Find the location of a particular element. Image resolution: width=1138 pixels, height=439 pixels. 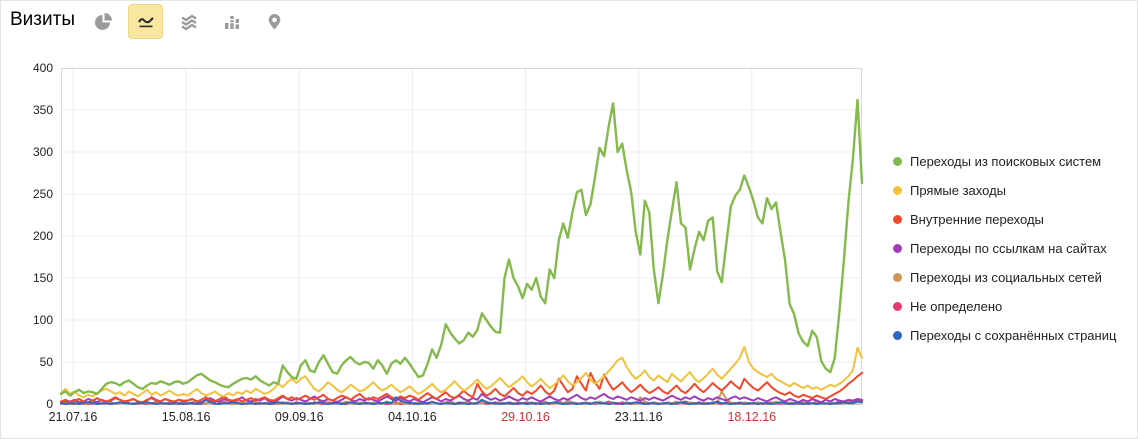

y-axis-label: 200 is located at coordinates (43, 236).